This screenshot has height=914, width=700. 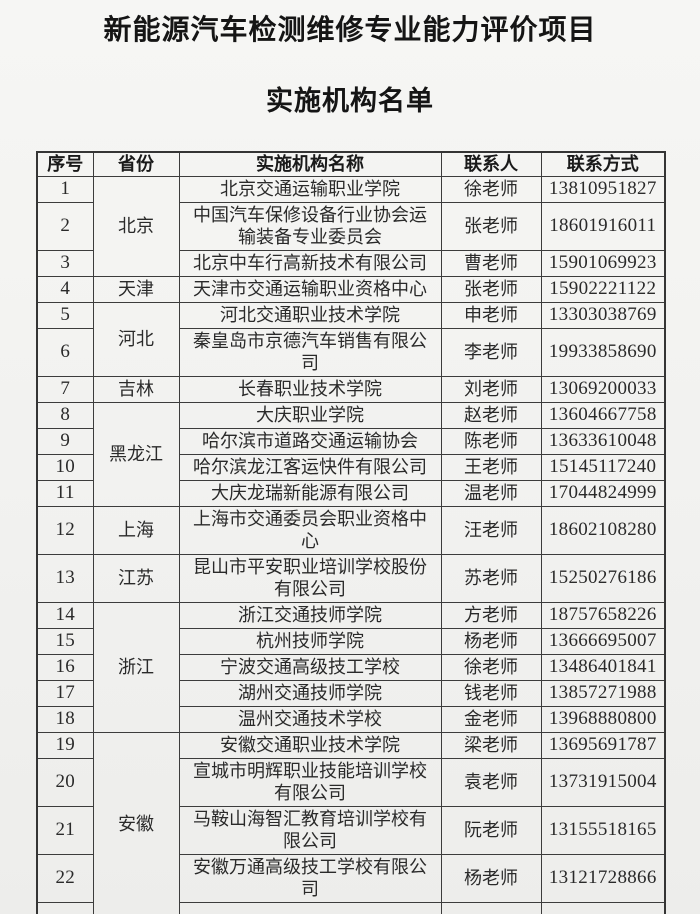 I want to click on cell-phone-number: 13857271988, so click(x=603, y=693).